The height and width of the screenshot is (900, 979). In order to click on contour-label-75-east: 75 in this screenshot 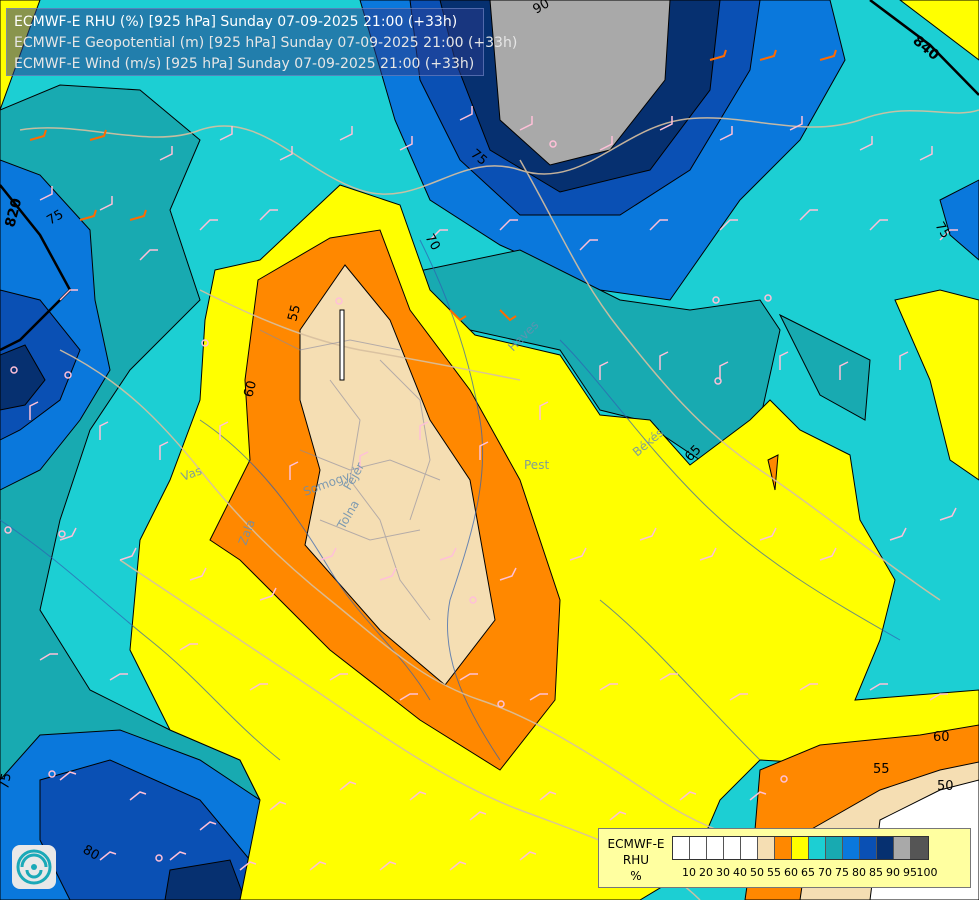, I will do `click(942, 231)`.